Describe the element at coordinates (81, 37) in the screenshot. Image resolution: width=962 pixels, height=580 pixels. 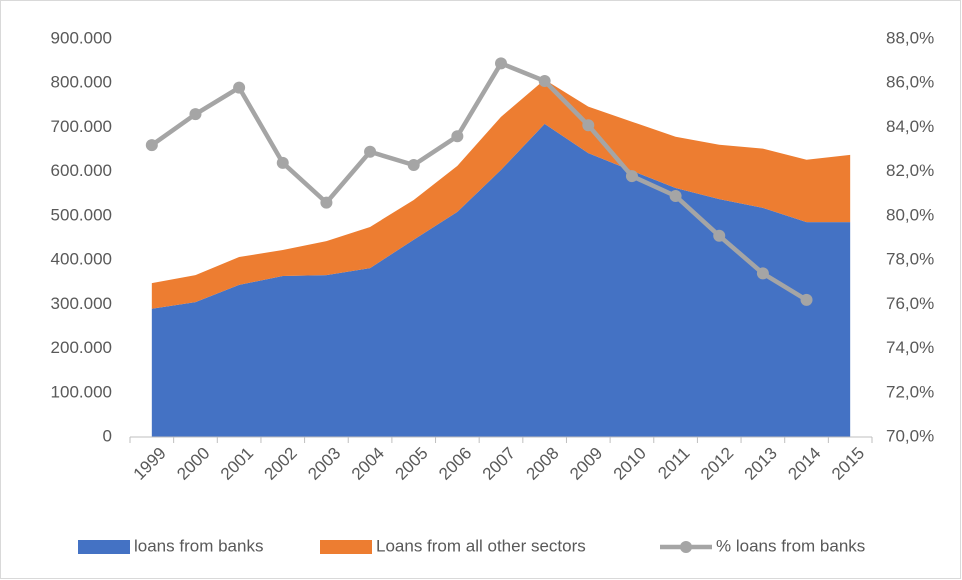
I see `y-tick-label: 900.000` at that location.